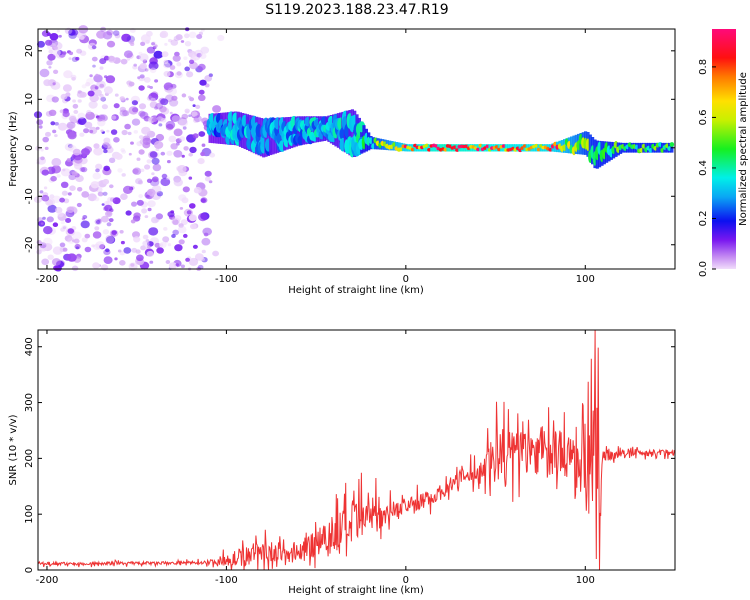 The height and width of the screenshot is (600, 750). Describe the element at coordinates (29, 50) in the screenshot. I see `y-tick-label: 20` at that location.